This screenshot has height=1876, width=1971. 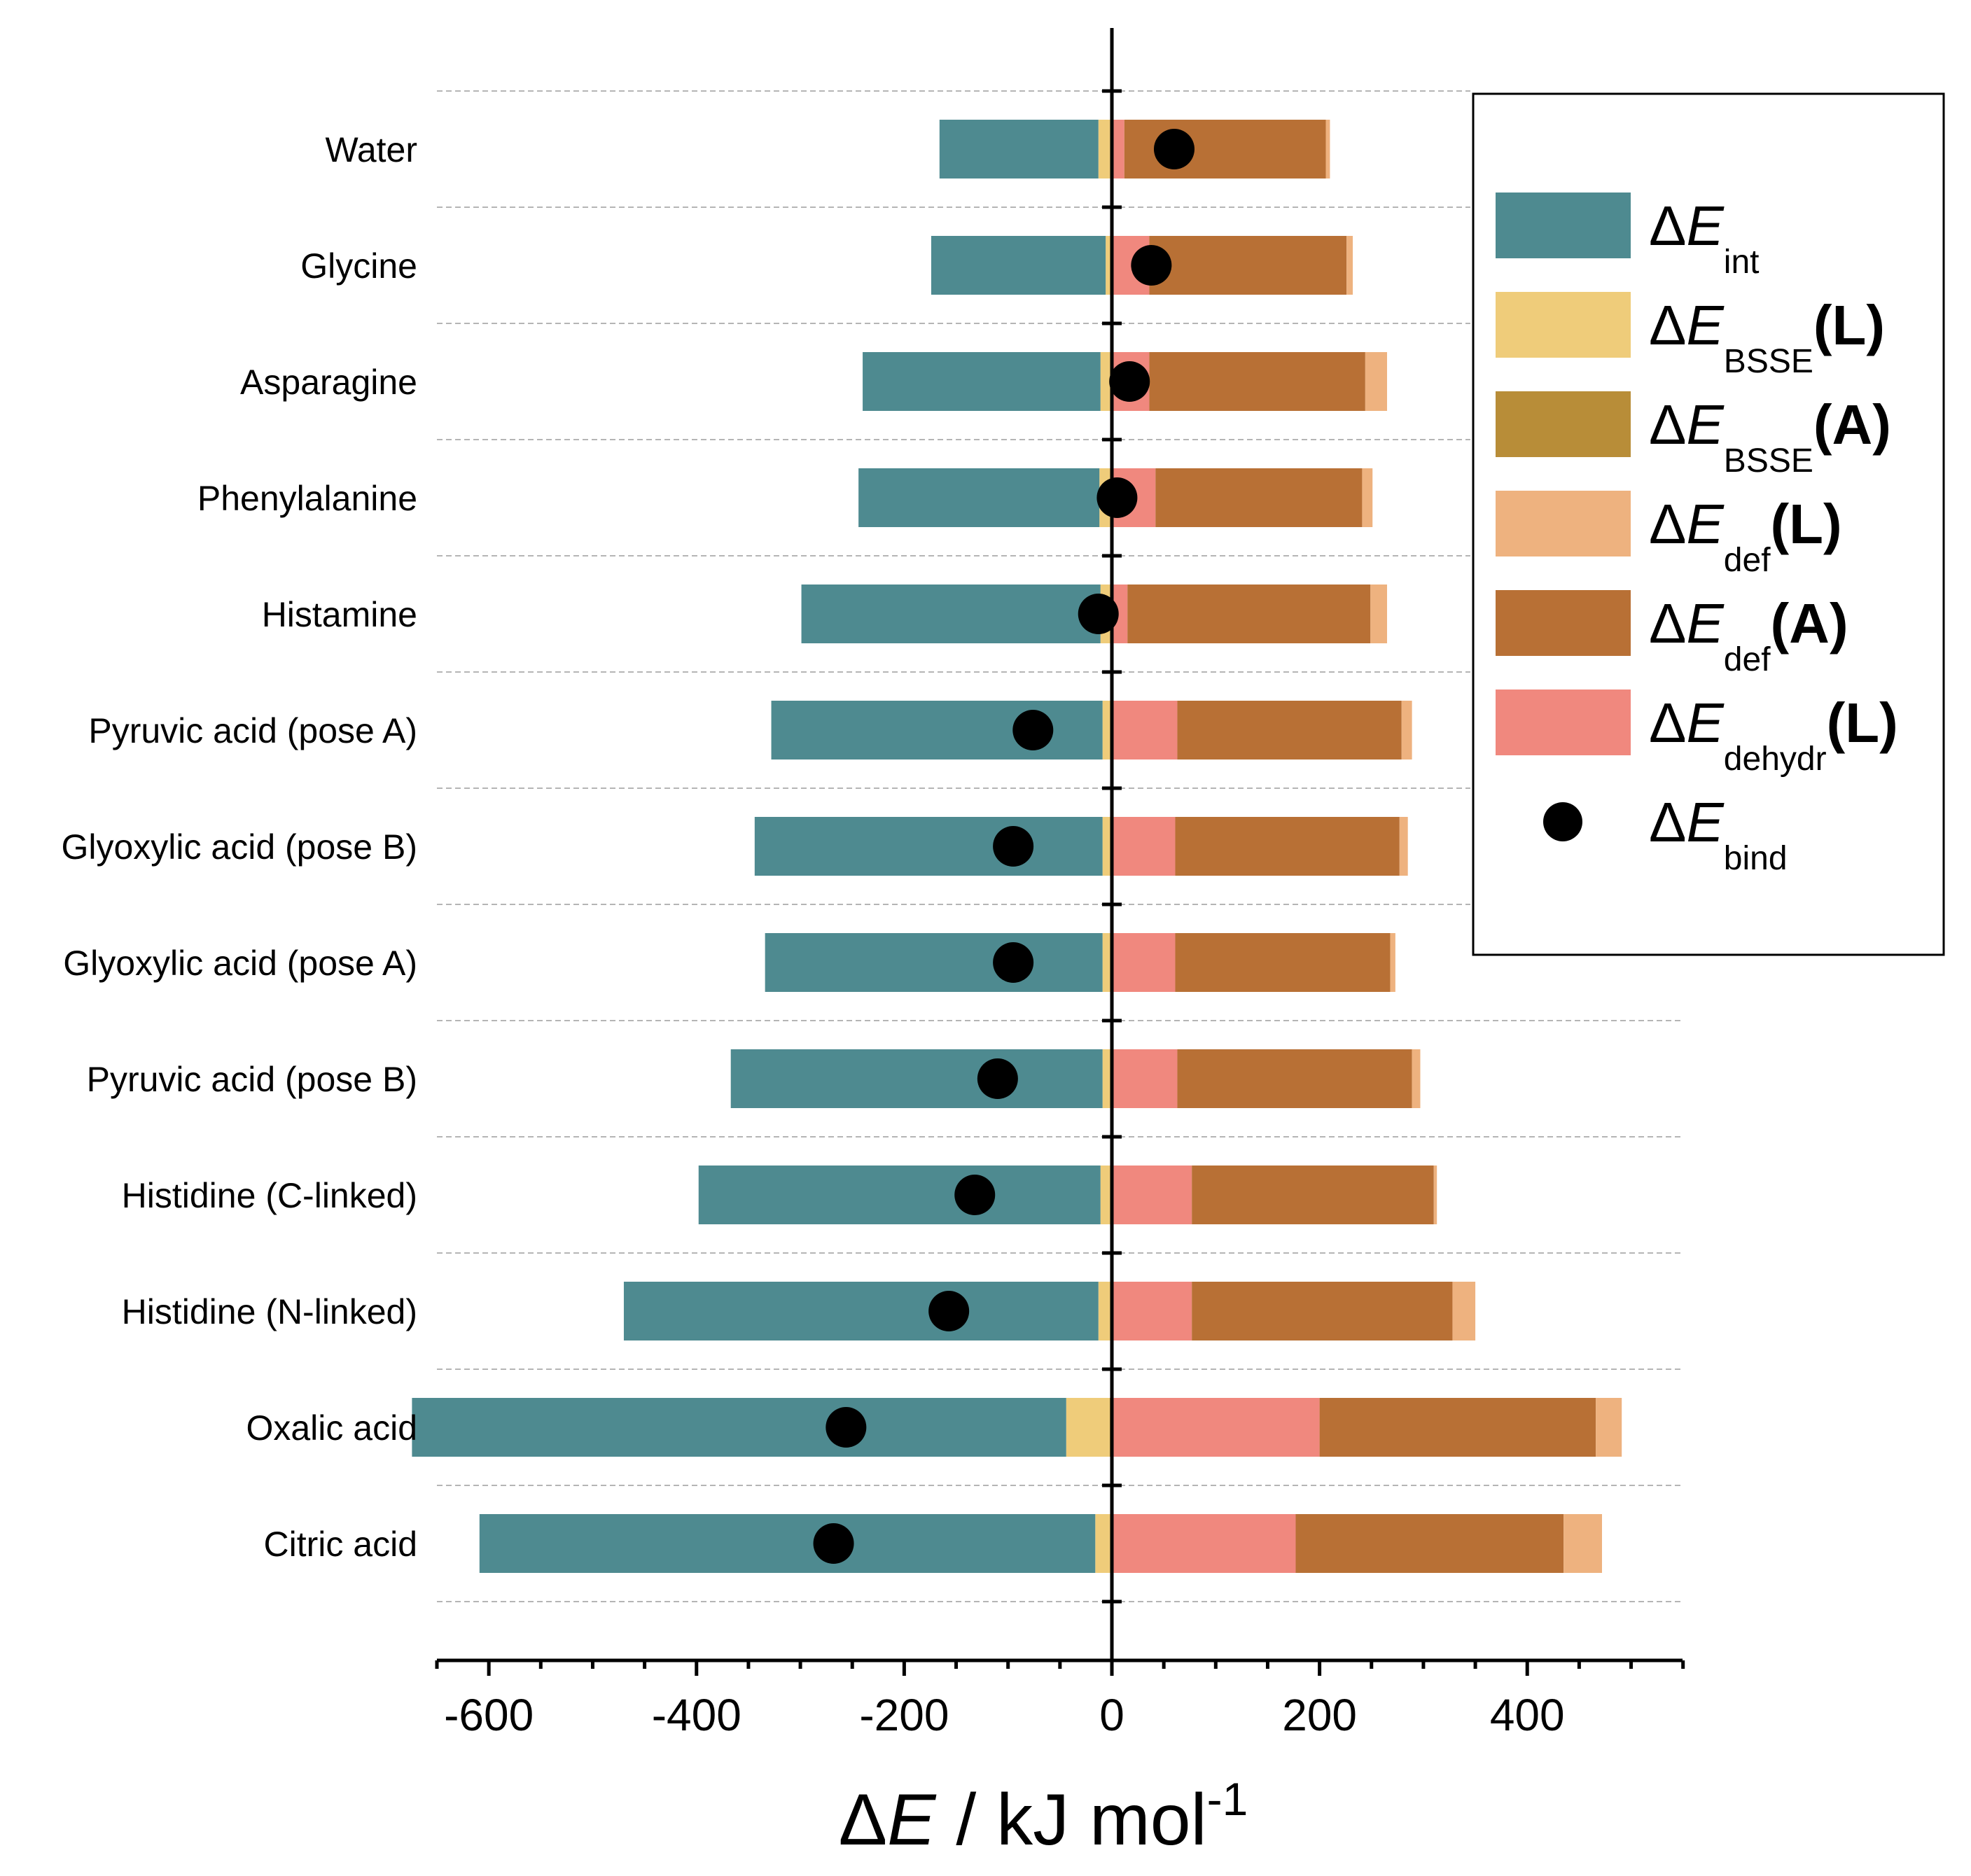 I want to click on point-glyoxylic-acid-pose-a-bind, so click(x=1013, y=962).